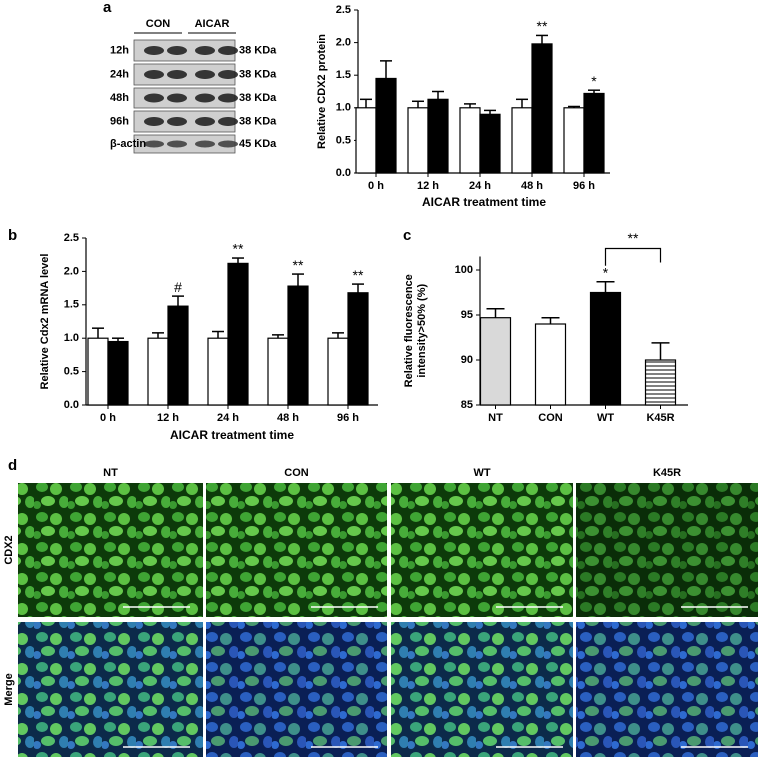 The image size is (760, 770). What do you see at coordinates (158, 24) in the screenshot?
I see `blot-group-label: CON` at bounding box center [158, 24].